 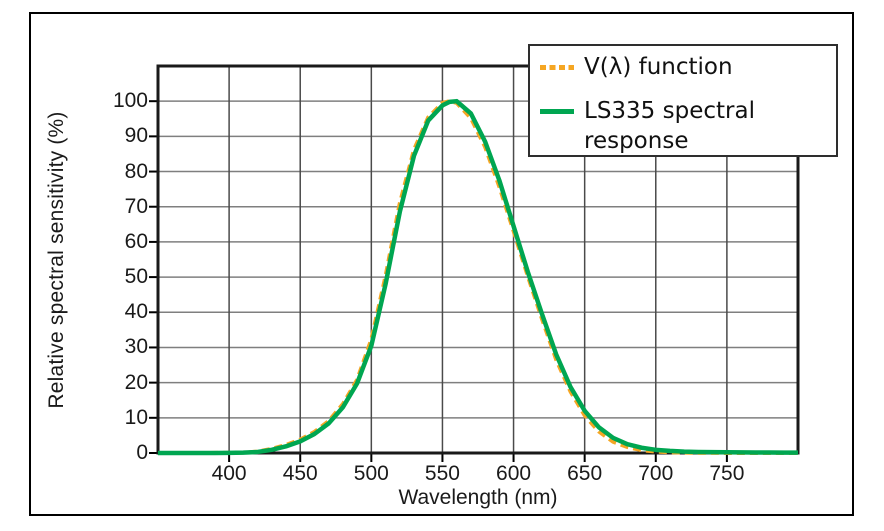 I want to click on y-tick-label: 60, so click(x=136, y=241).